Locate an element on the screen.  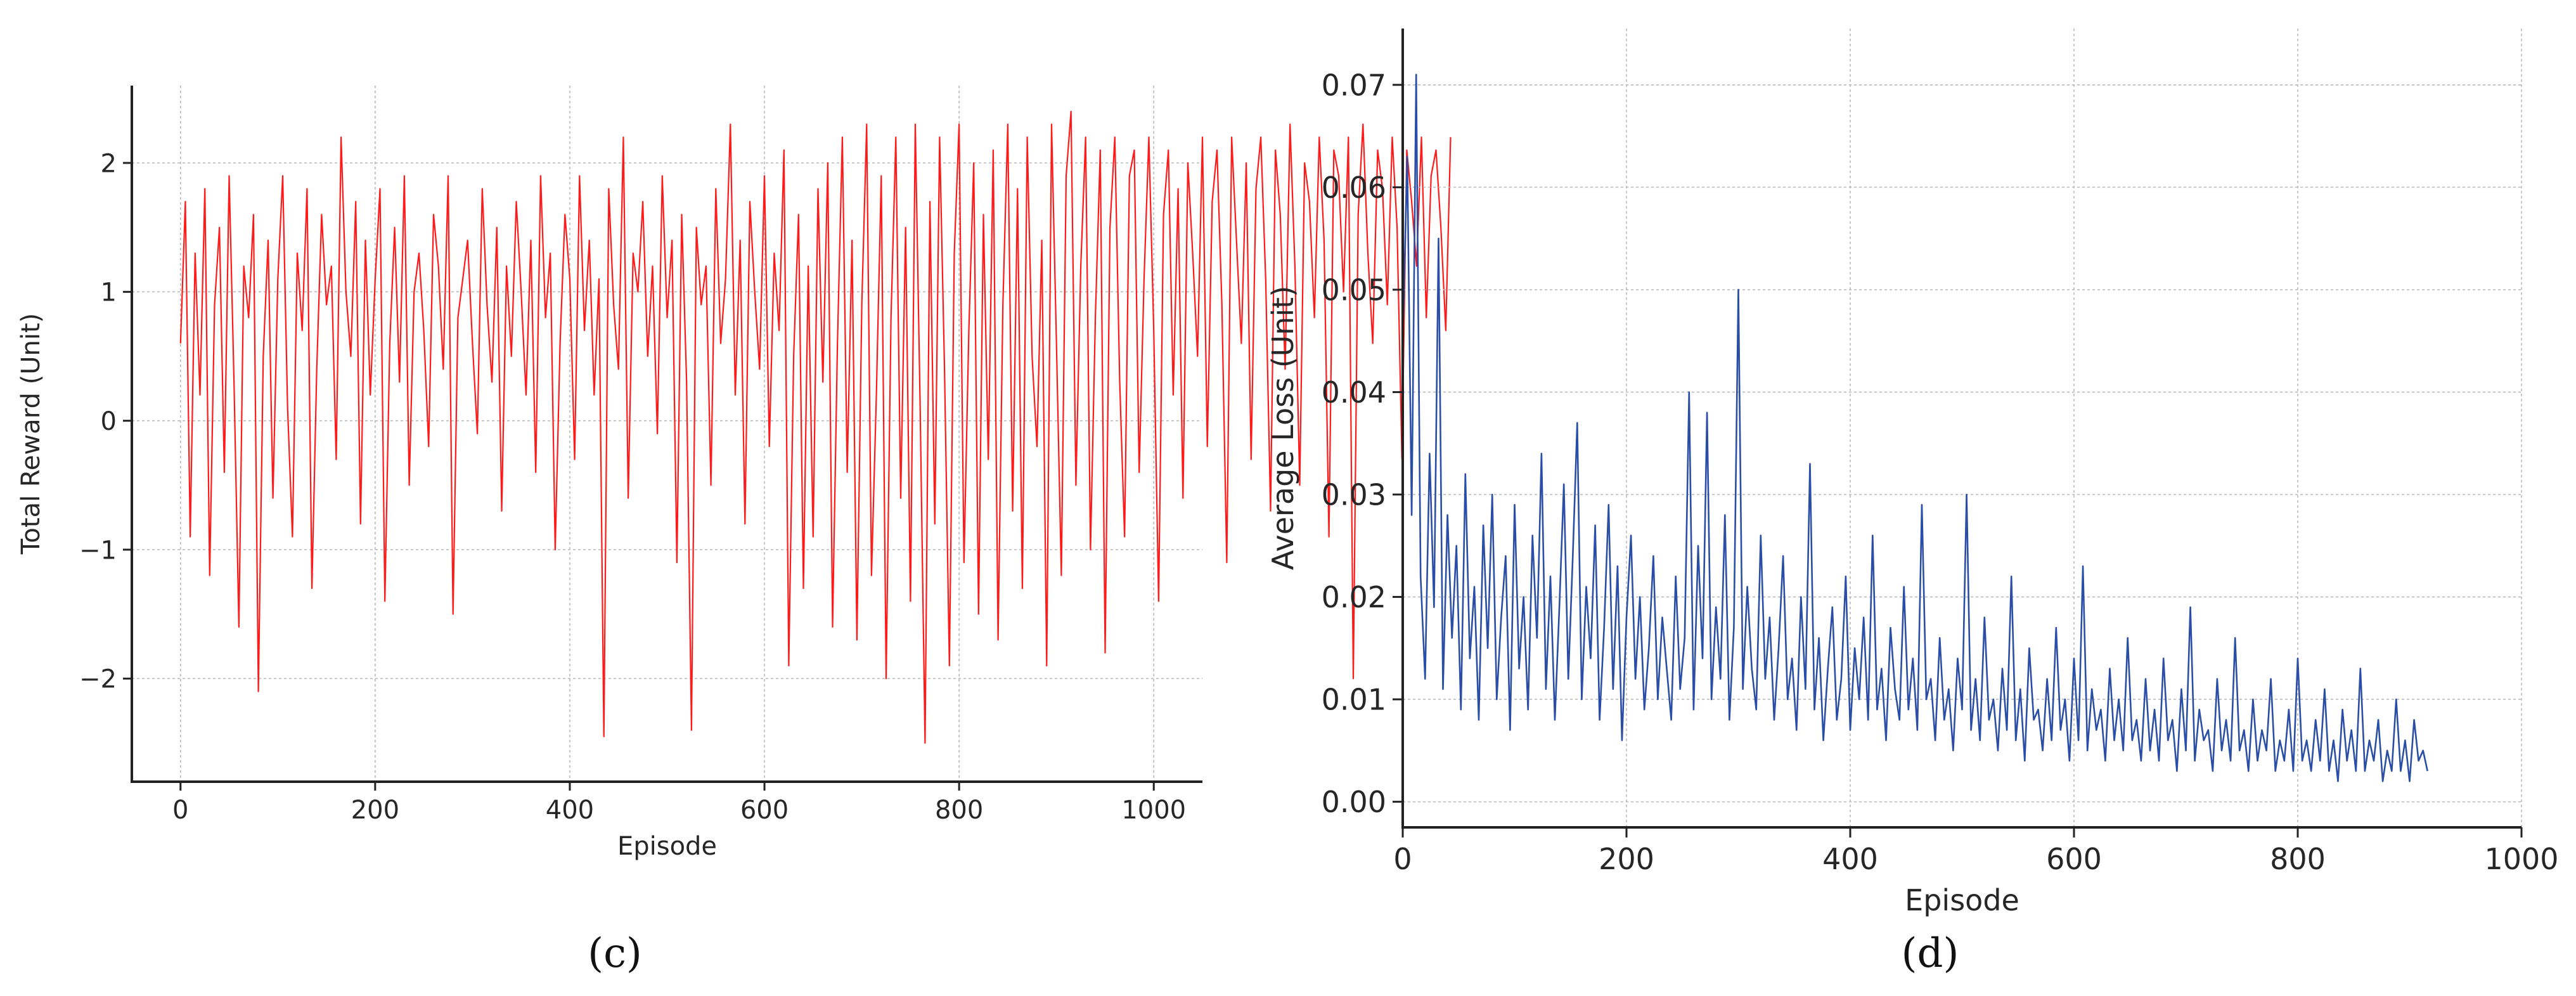
loss-x-tick-label: 400 is located at coordinates (1850, 859).